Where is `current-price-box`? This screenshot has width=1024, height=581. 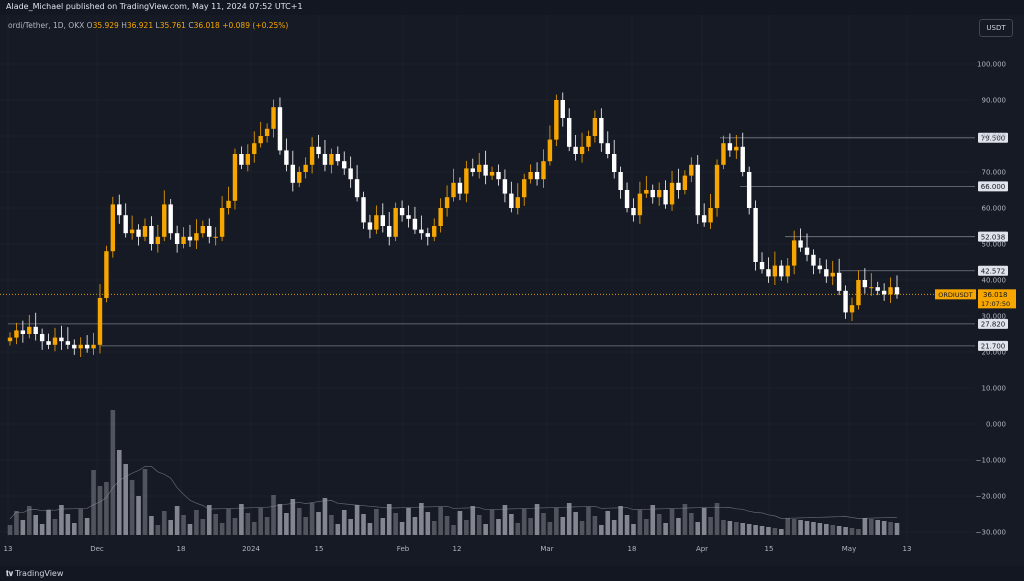
current-price-box is located at coordinates (997, 299).